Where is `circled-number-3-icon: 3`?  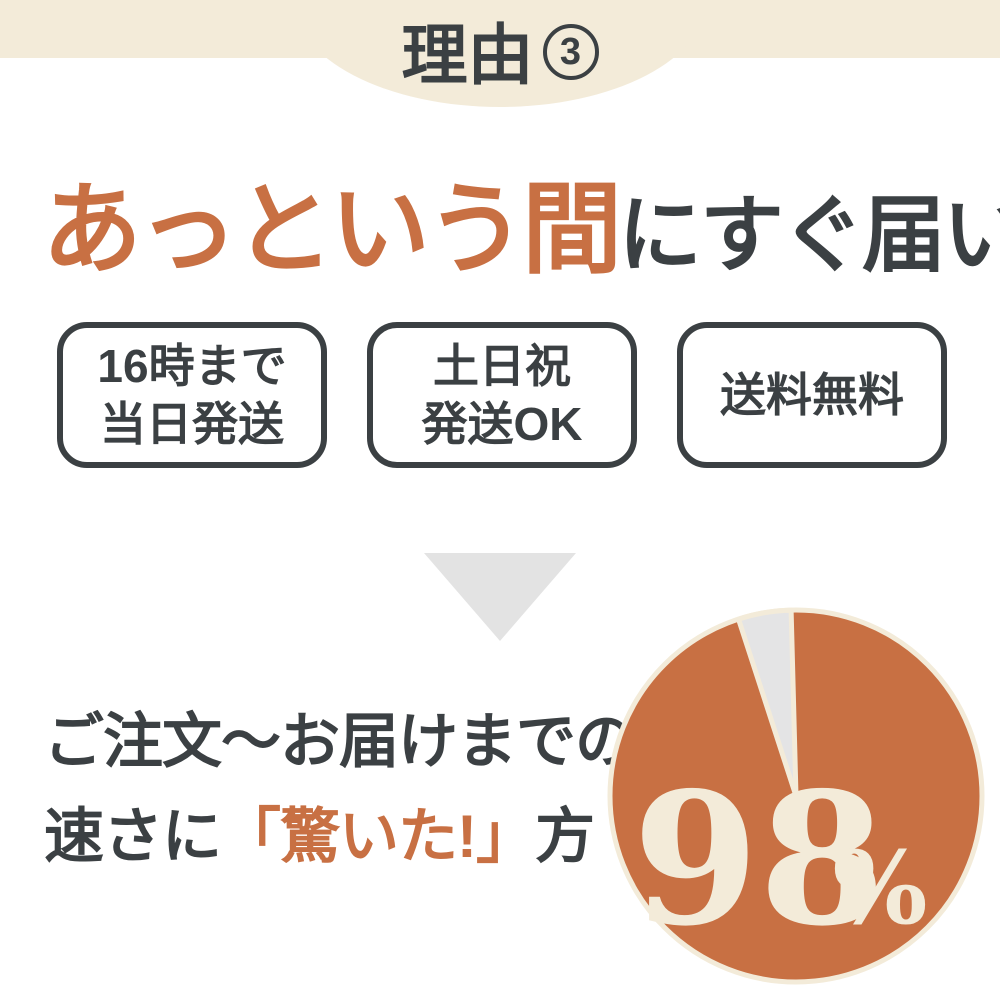
circled-number-3-icon: 3 is located at coordinates (570, 52).